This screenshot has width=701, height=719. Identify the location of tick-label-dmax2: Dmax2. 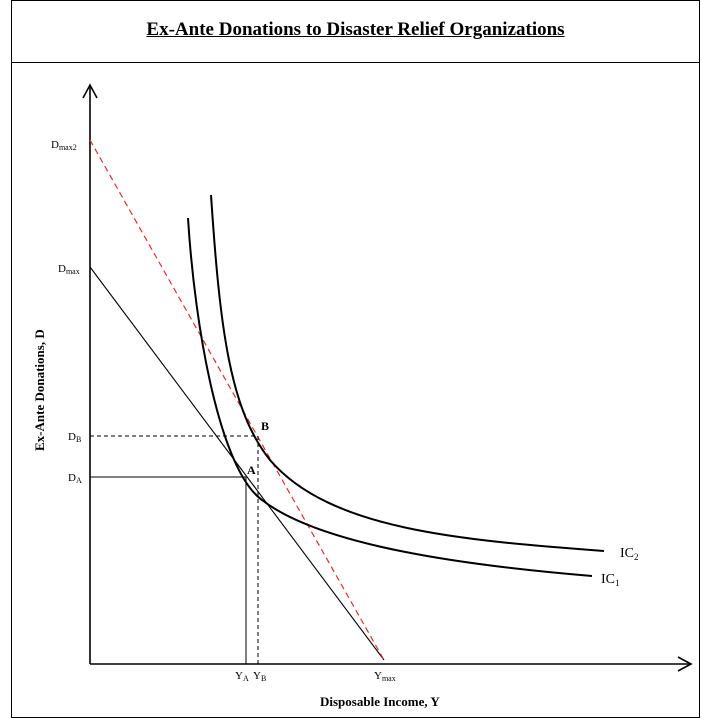
(64, 145).